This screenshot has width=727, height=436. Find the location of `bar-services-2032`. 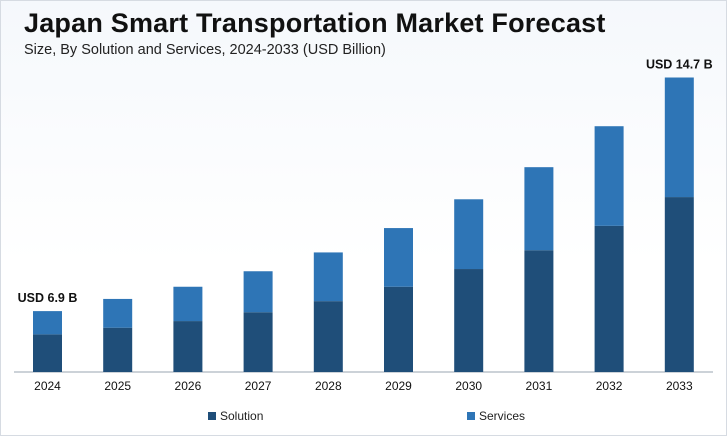

bar-services-2032 is located at coordinates (609, 176).